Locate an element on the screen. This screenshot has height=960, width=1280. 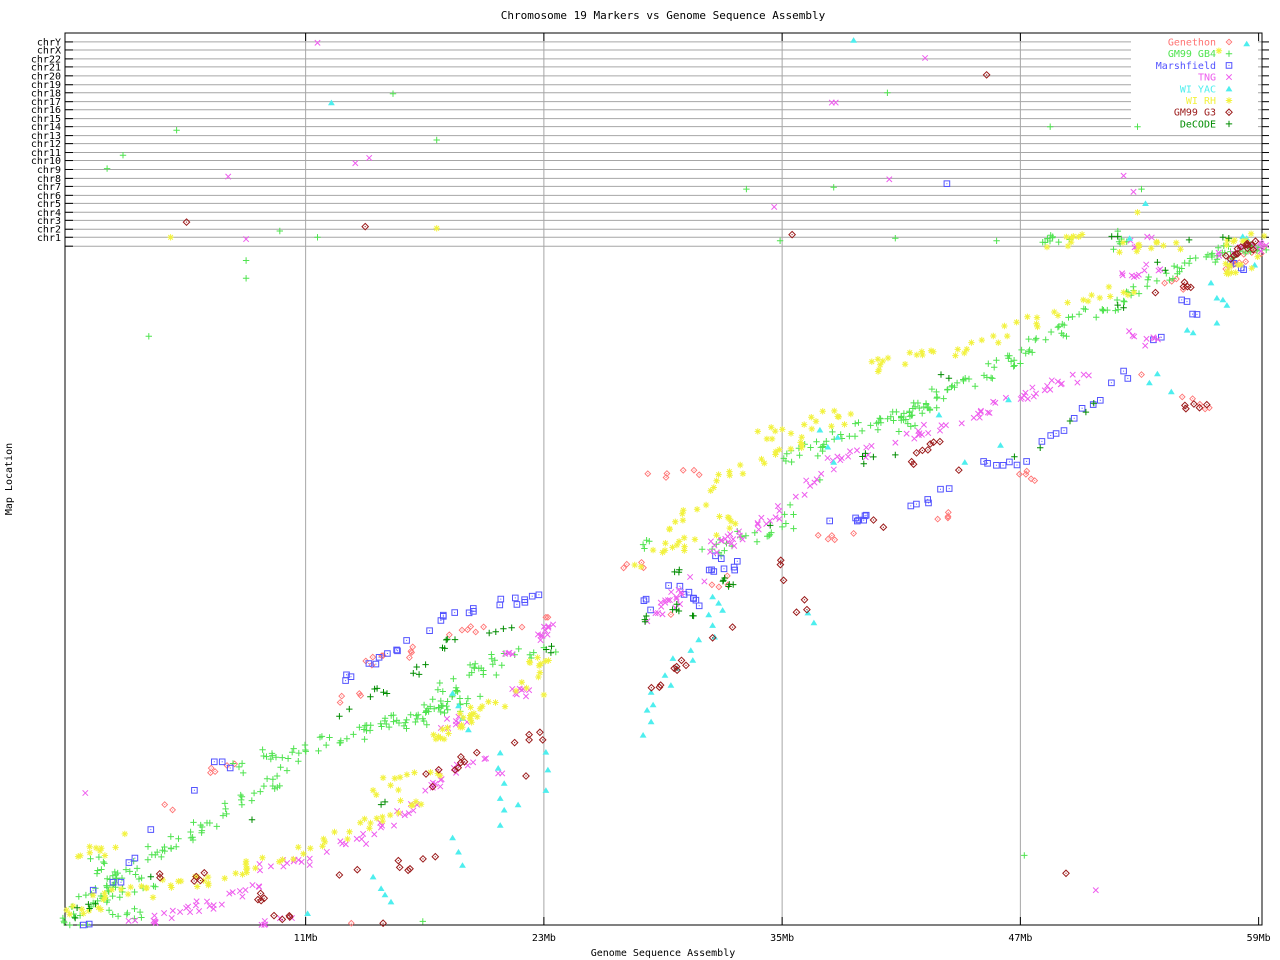
y-tick-label: chr2 is located at coordinates (49, 230).